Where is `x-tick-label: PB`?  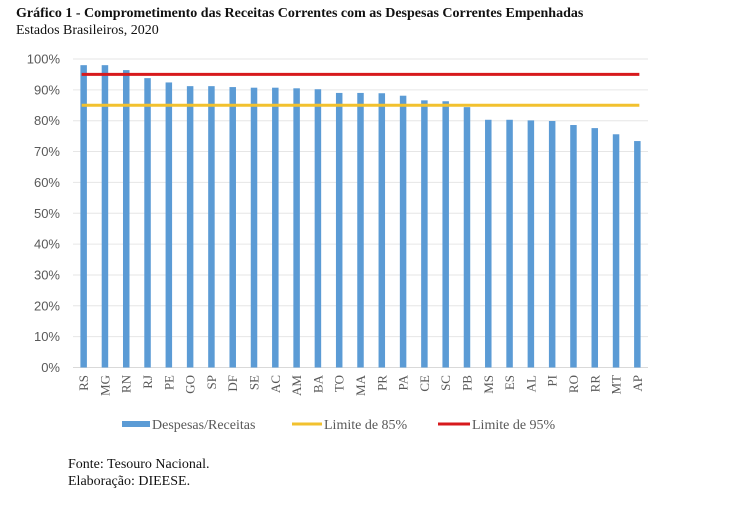 x-tick-label: PB is located at coordinates (466, 383).